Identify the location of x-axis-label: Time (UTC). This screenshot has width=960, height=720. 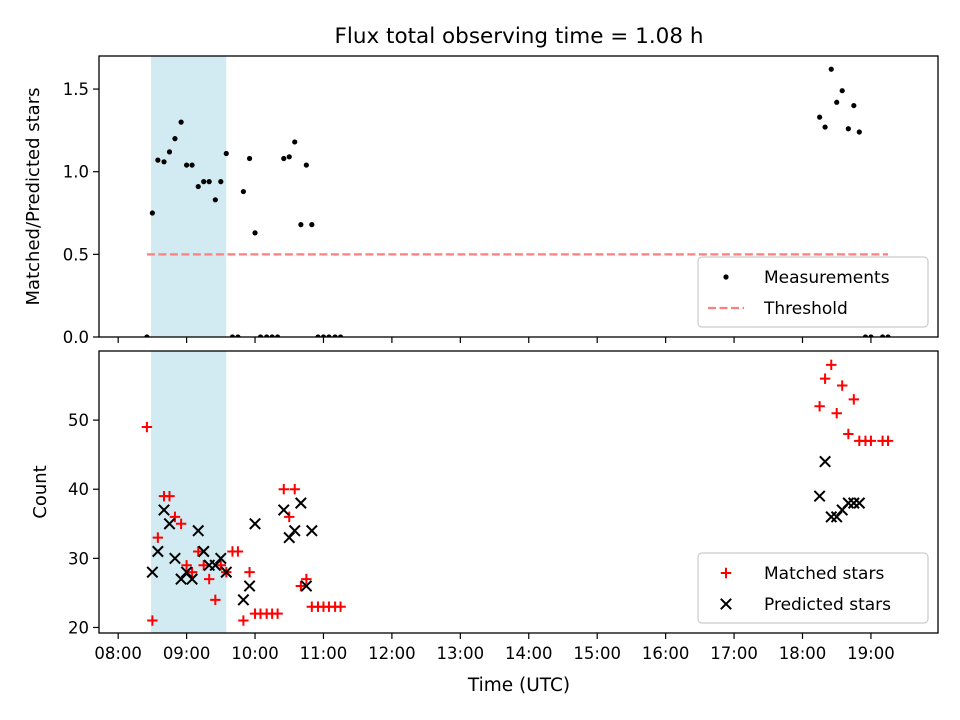
(518, 685).